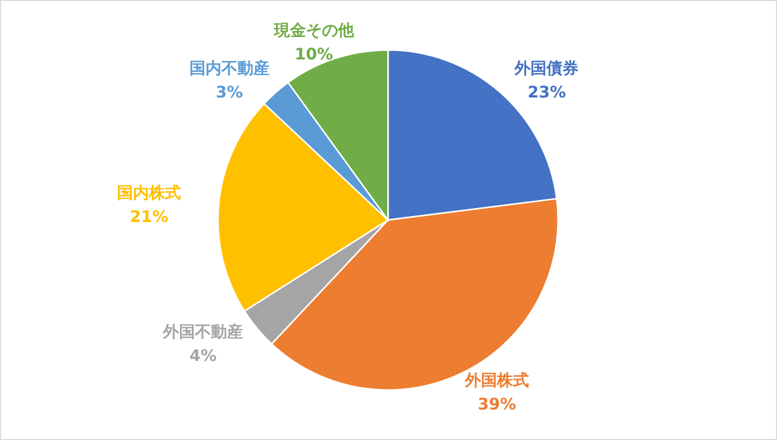 The image size is (777, 440). I want to click on data-label: 3%, so click(229, 92).